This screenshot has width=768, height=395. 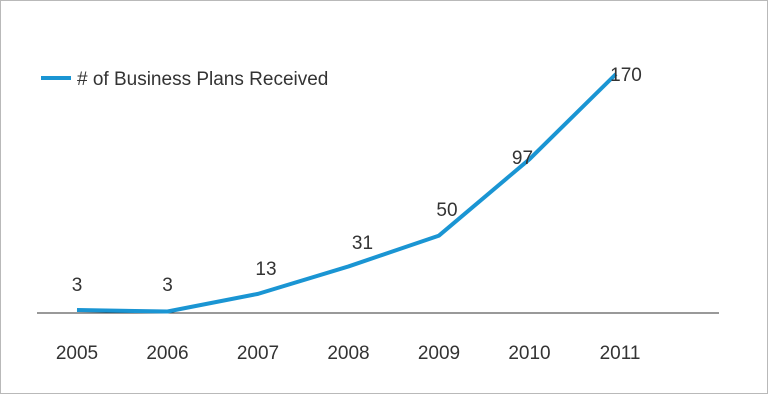 I want to click on x-tick-label: 2011, so click(x=620, y=353).